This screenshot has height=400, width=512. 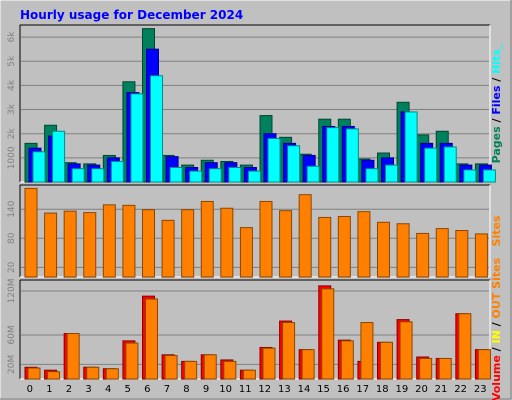 I want to click on x-tick-label-14: 14, so click(x=304, y=389).